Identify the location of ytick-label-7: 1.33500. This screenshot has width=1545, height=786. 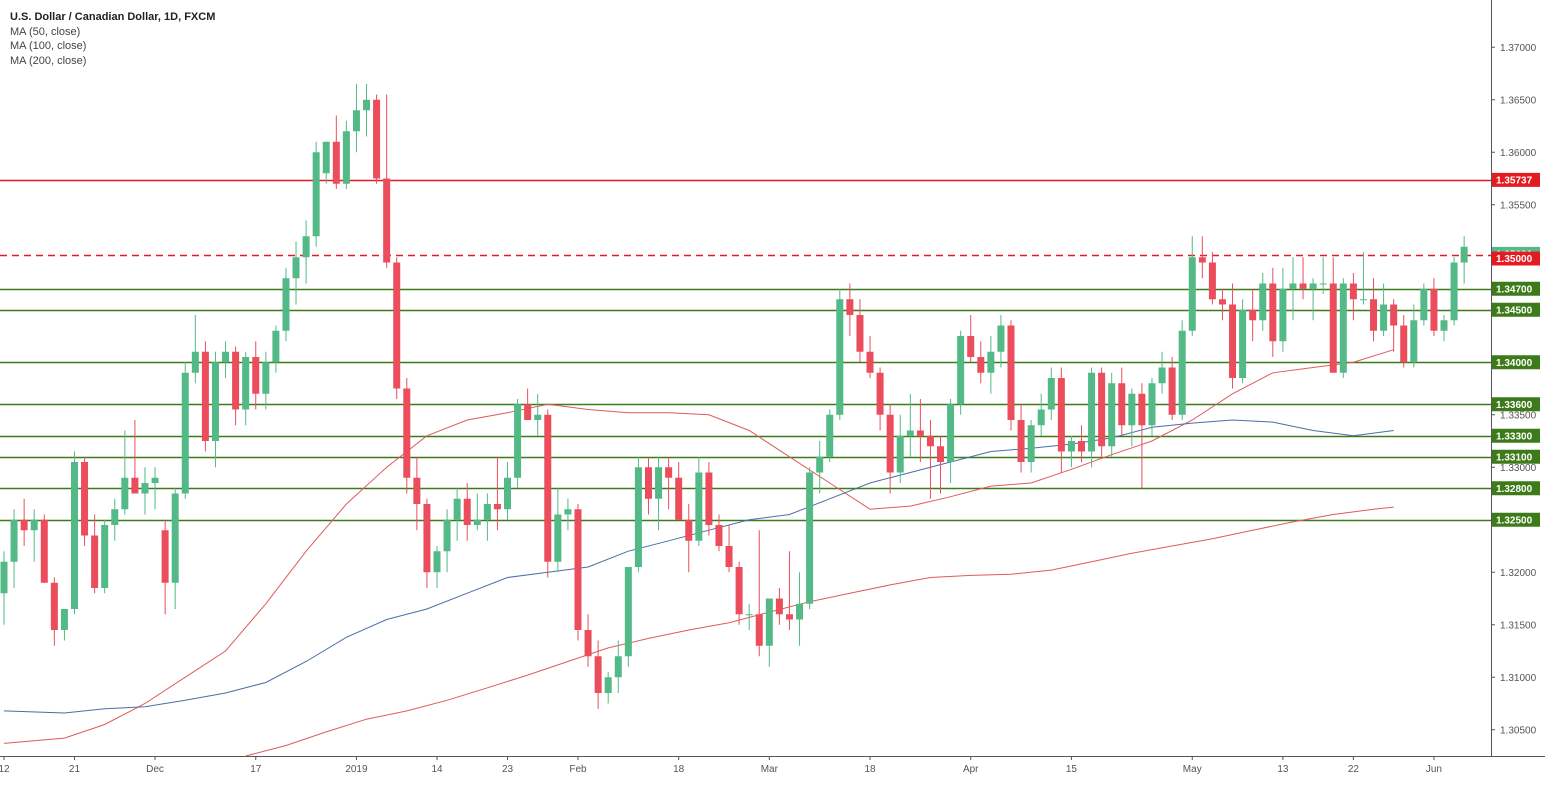
(1518, 415).